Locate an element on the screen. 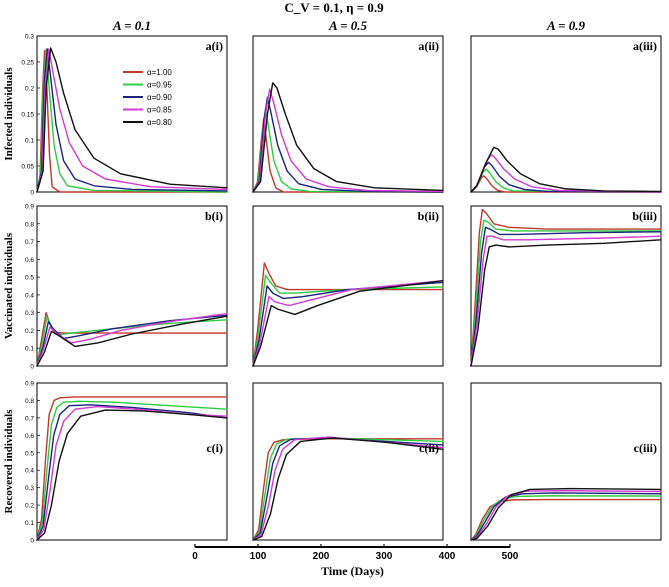  legend-entry: α=0.95 is located at coordinates (159, 85).